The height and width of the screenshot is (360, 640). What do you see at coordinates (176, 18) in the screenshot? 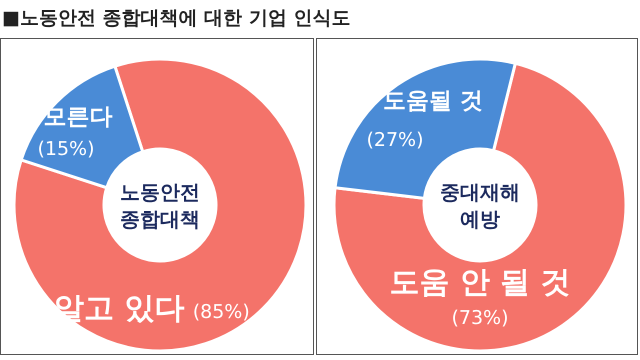
I see `chart-title: ■노동안전 종합대책에 대한 기업 인식도` at bounding box center [176, 18].